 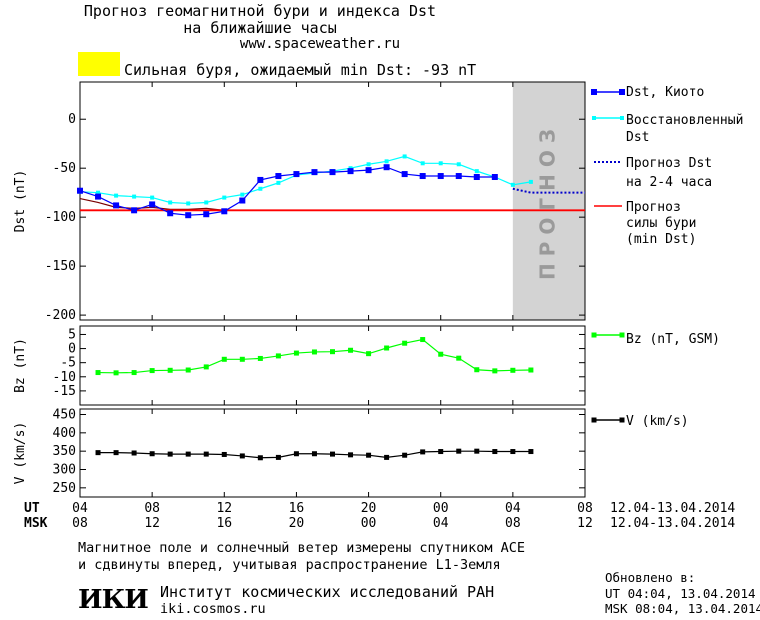 I want to click on msk-tick-label: 16, so click(x=224, y=523).